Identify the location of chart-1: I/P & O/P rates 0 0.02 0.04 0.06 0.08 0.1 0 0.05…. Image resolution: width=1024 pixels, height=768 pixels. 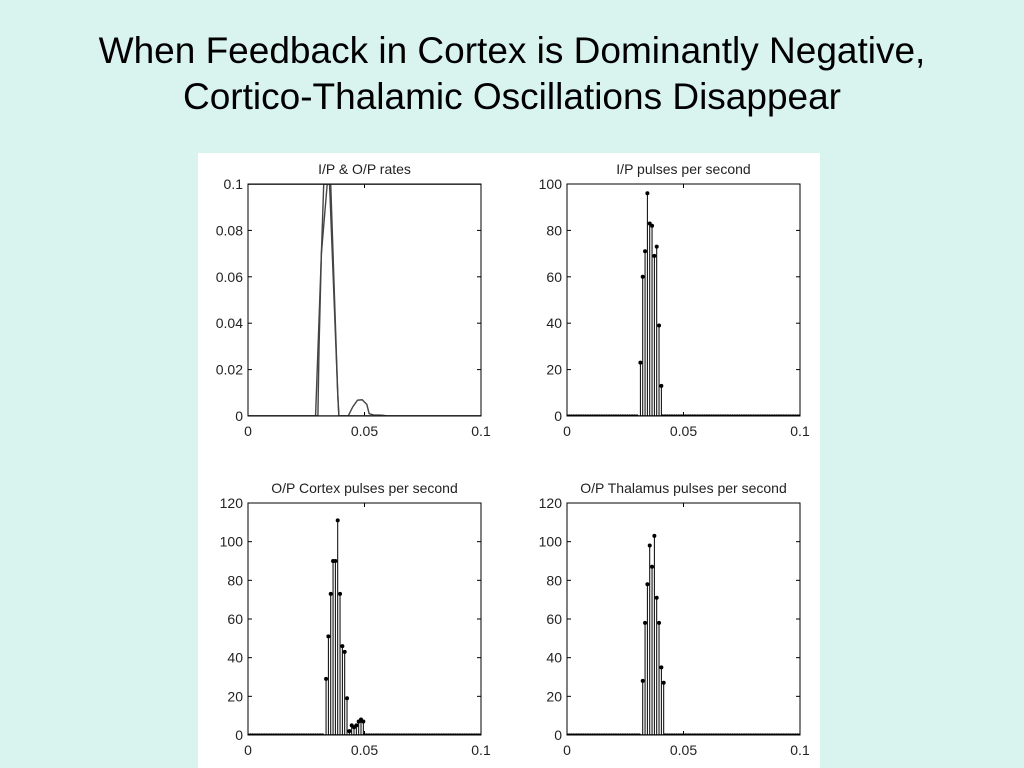
(353, 300).